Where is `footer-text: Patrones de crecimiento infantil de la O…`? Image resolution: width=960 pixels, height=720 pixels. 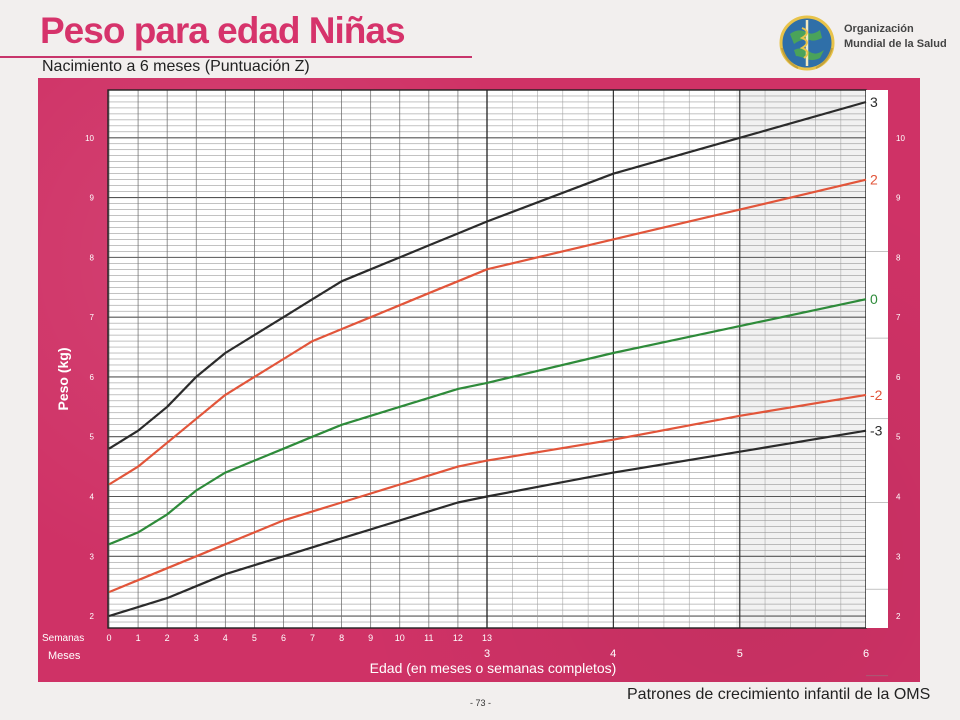 footer-text: Patrones de crecimiento infantil de la O… is located at coordinates (779, 694).